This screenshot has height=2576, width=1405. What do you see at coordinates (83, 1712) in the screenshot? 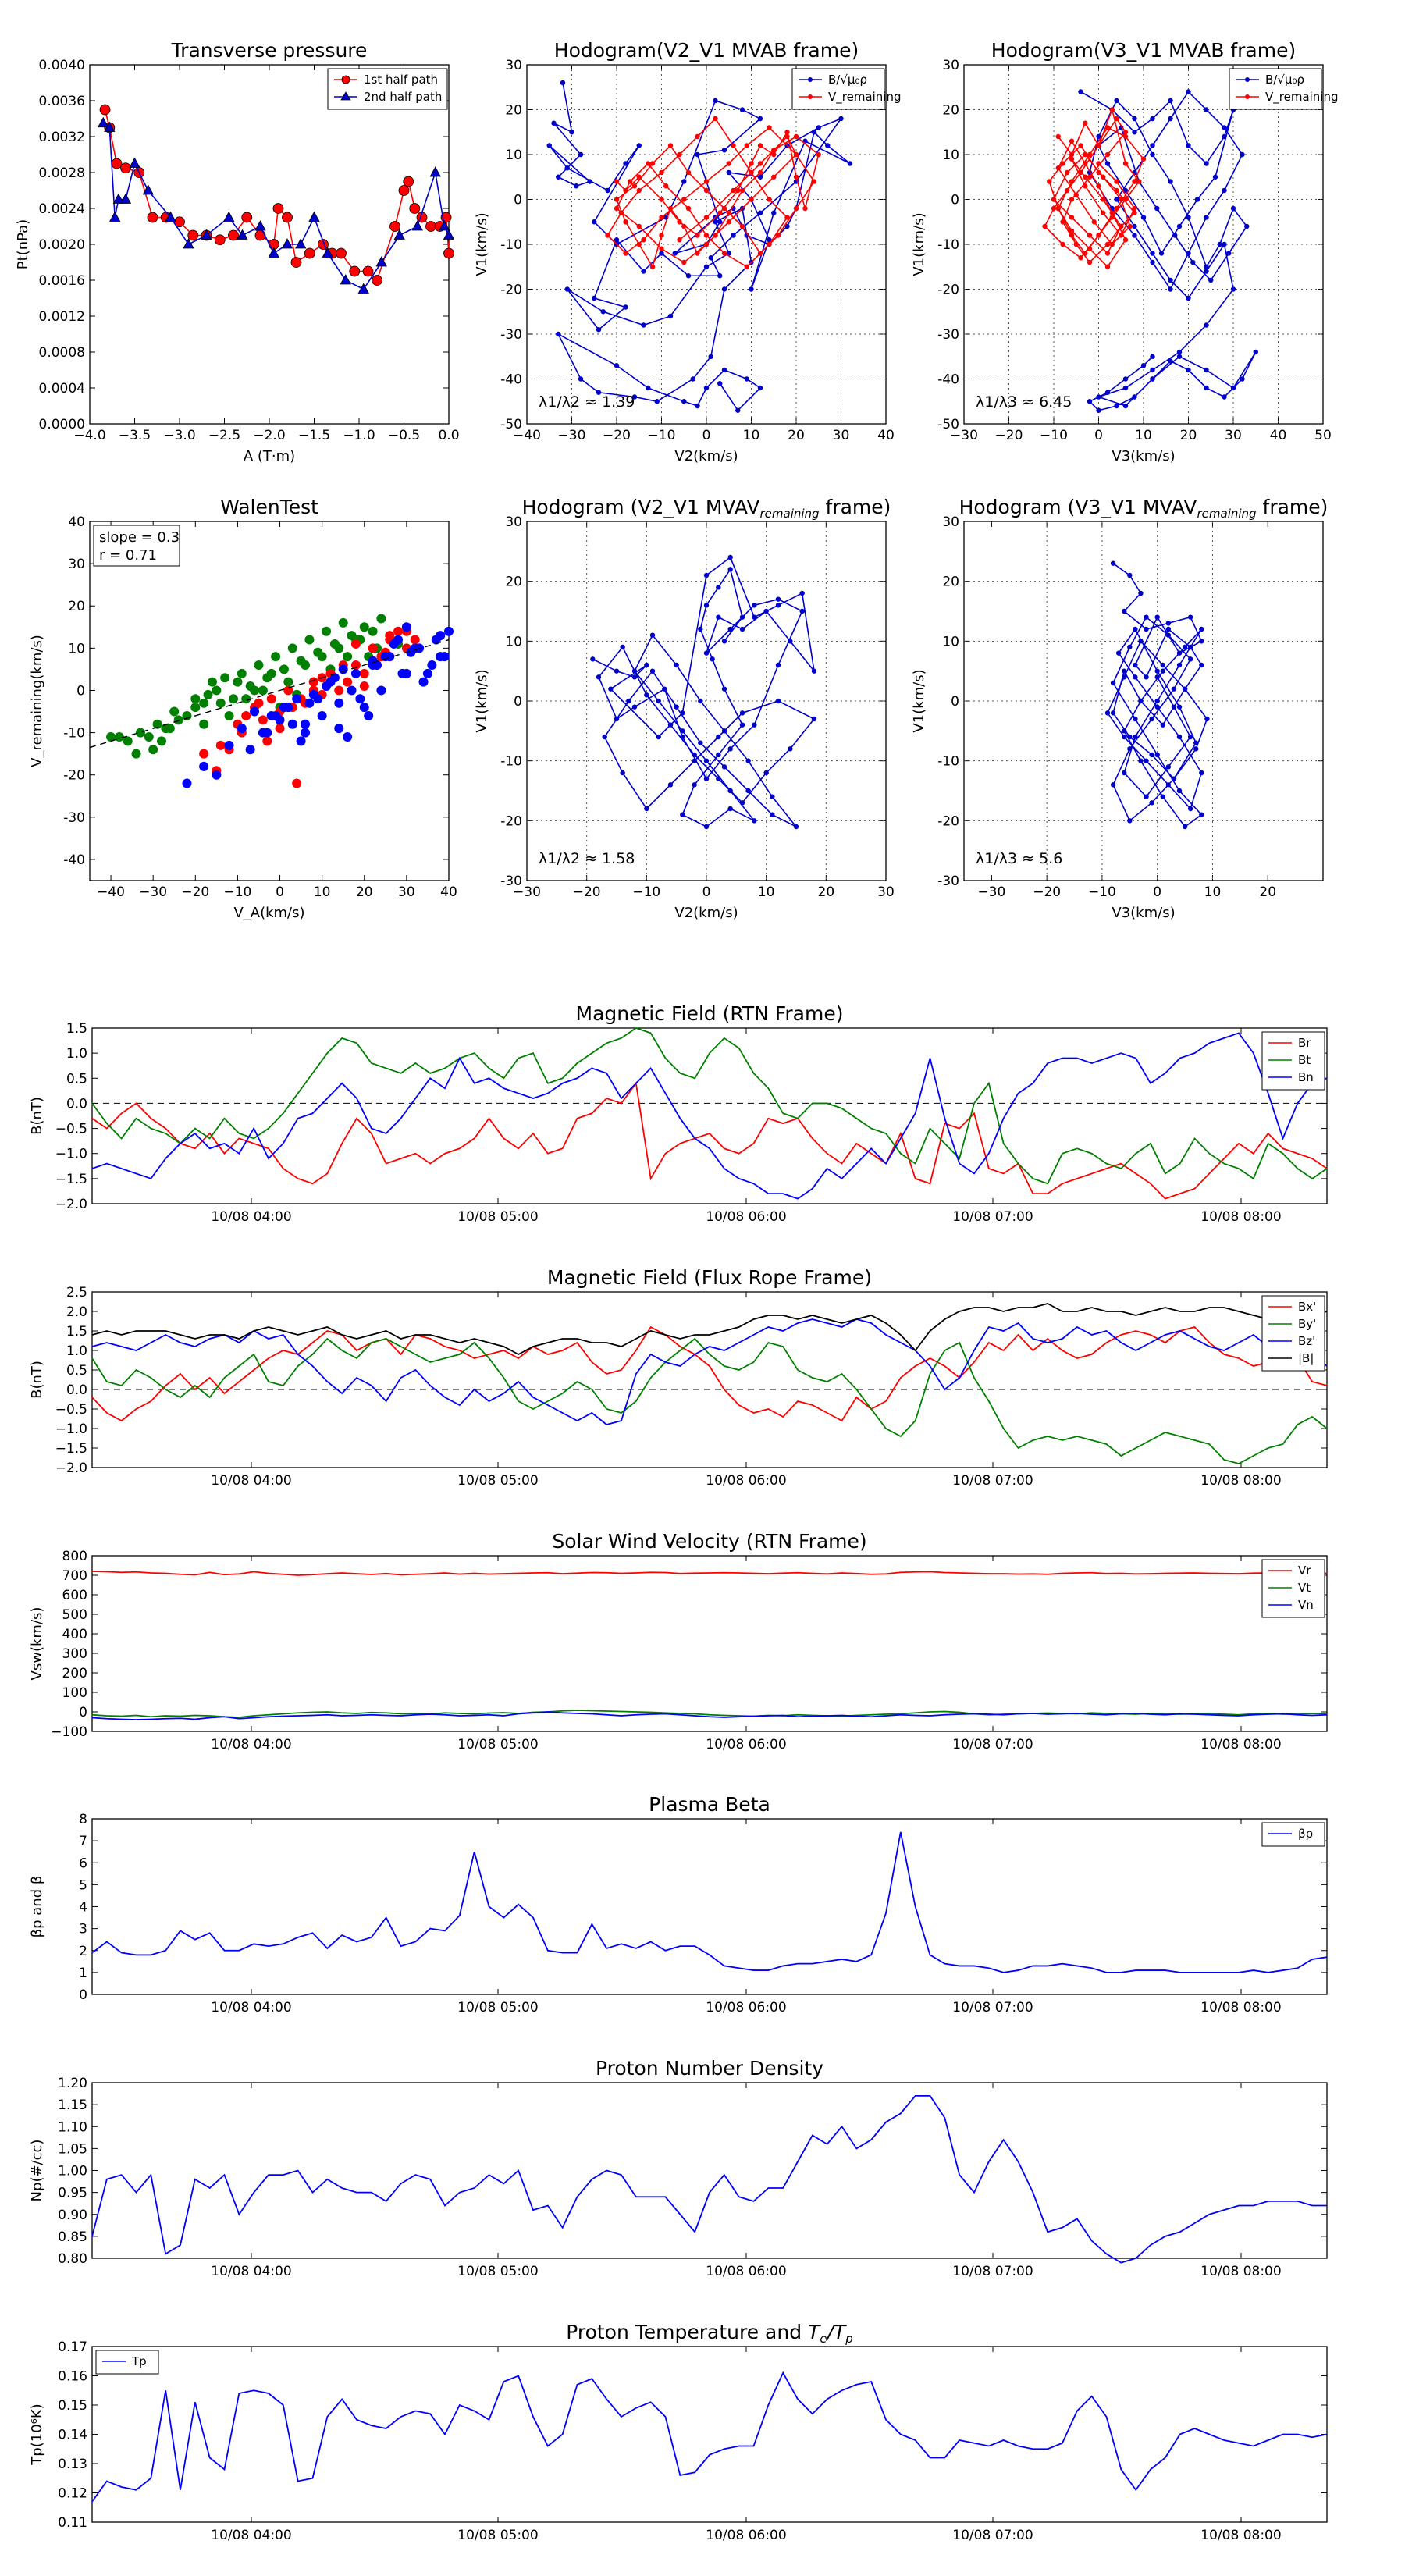
I see `y-tick-label: 0` at bounding box center [83, 1712].